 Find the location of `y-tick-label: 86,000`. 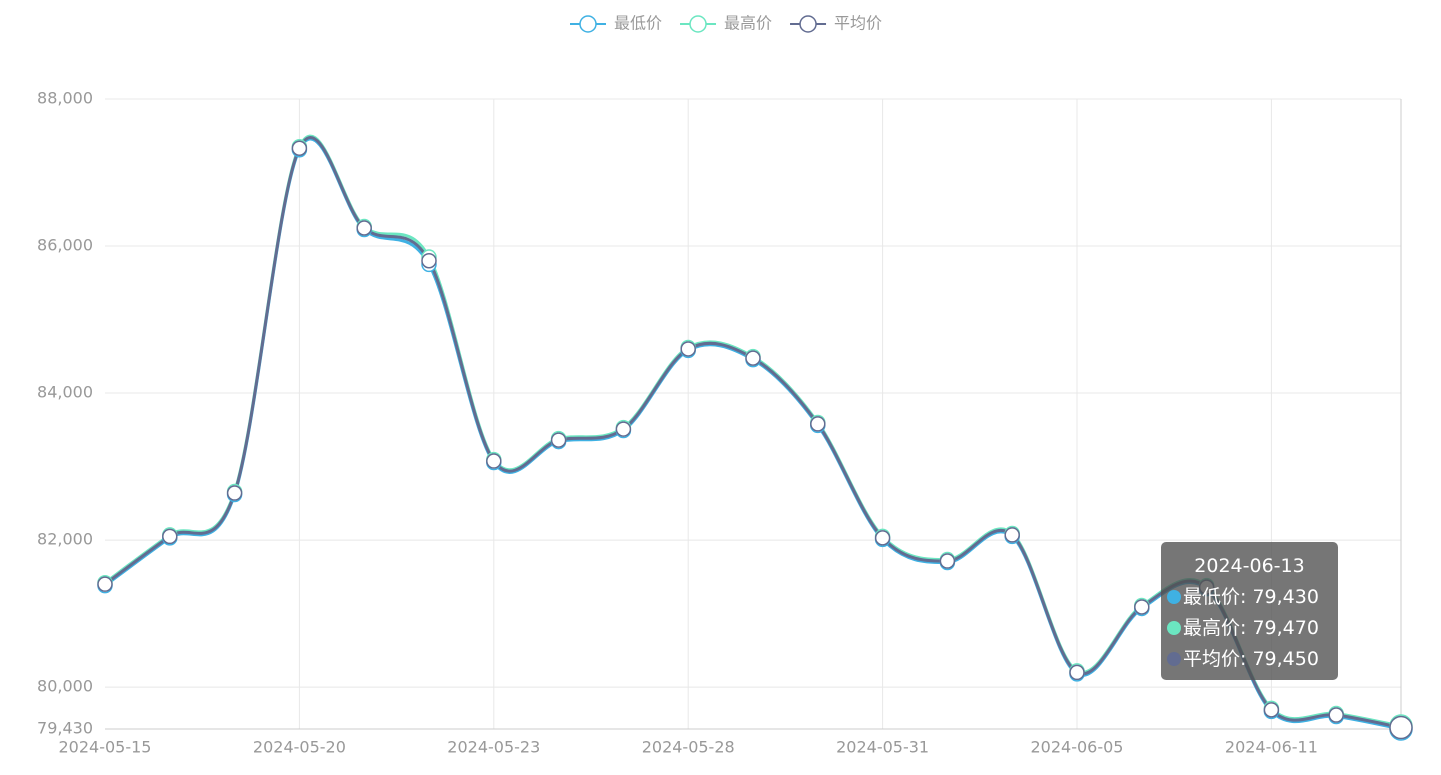

y-tick-label: 86,000 is located at coordinates (65, 245).